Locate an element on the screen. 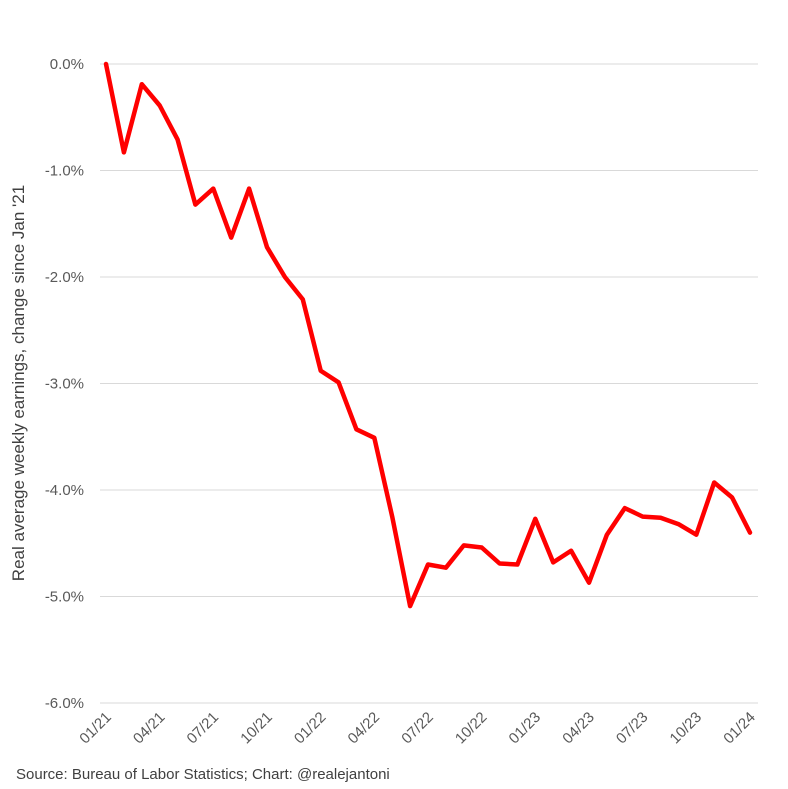  x-tick-label: 07/22 is located at coordinates (417, 728).